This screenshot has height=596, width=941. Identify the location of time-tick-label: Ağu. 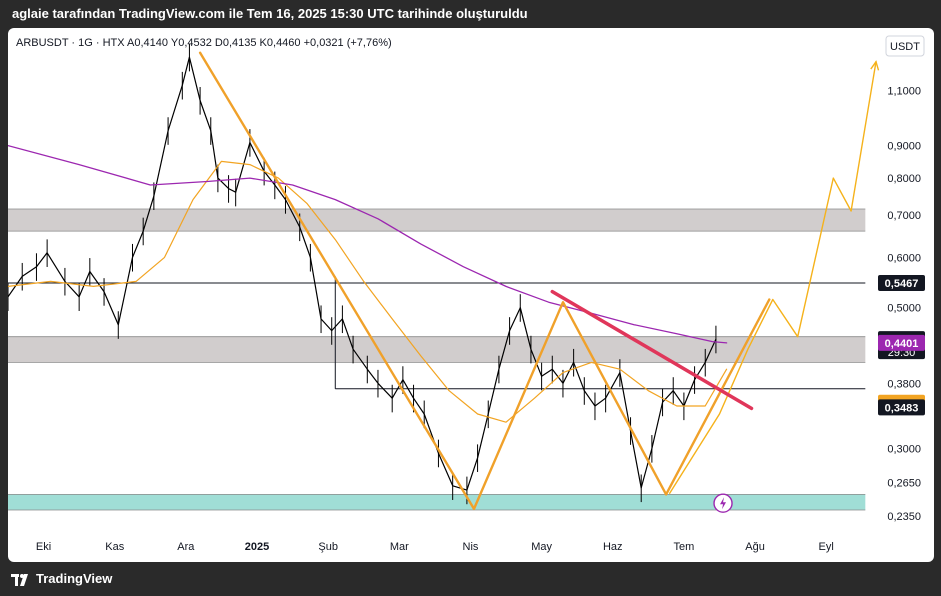
(755, 547).